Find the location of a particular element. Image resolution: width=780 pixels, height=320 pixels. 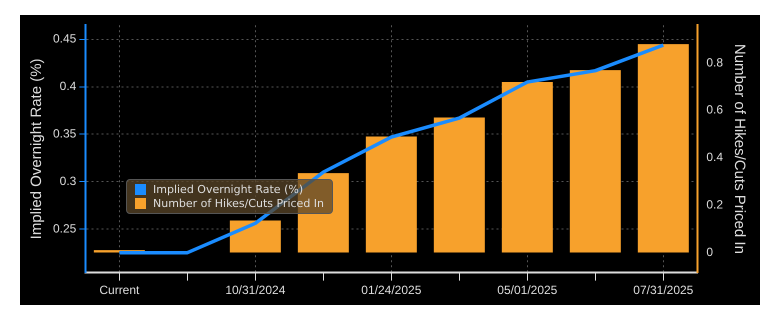

y-tick-label: 0.3 is located at coordinates (68, 181).